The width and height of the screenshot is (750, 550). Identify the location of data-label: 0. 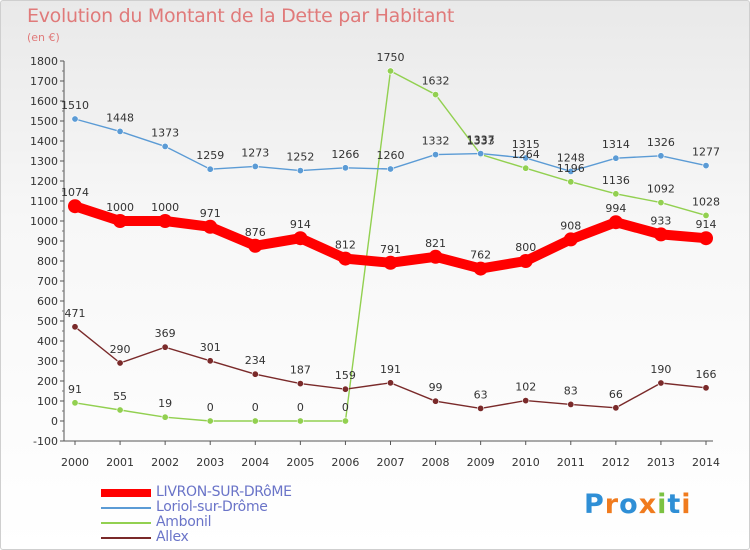
(210, 407).